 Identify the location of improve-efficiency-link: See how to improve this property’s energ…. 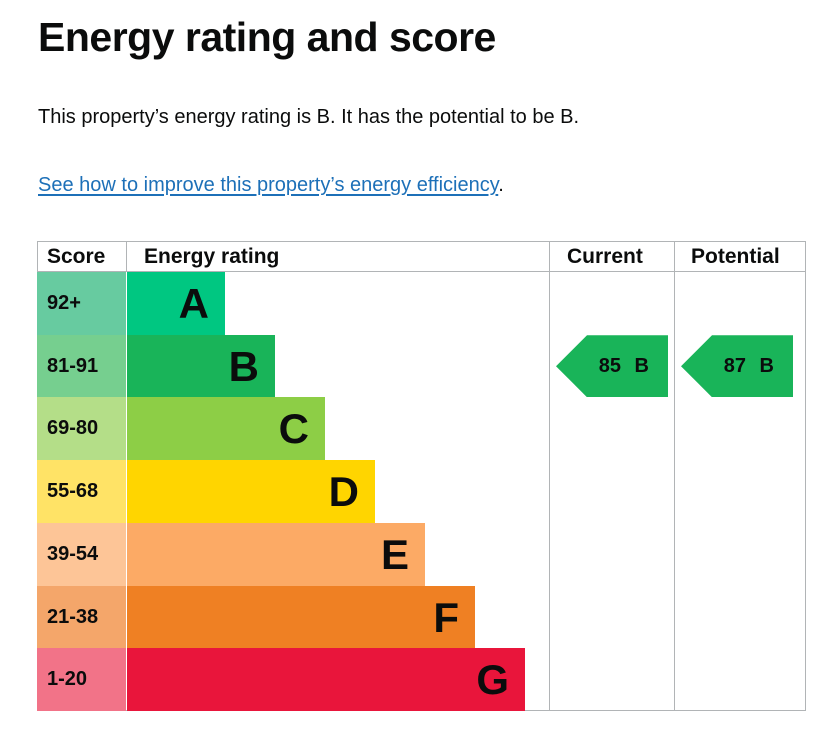
(268, 185).